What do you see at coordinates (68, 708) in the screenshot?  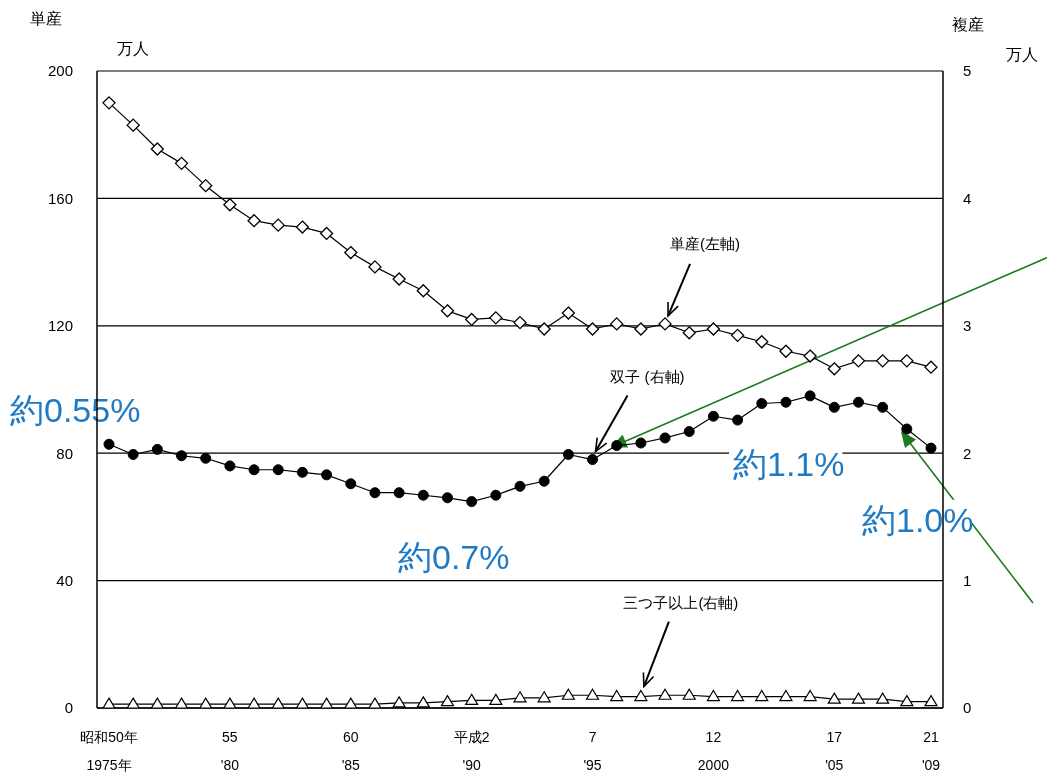 I see `y-tick-label: 0` at bounding box center [68, 708].